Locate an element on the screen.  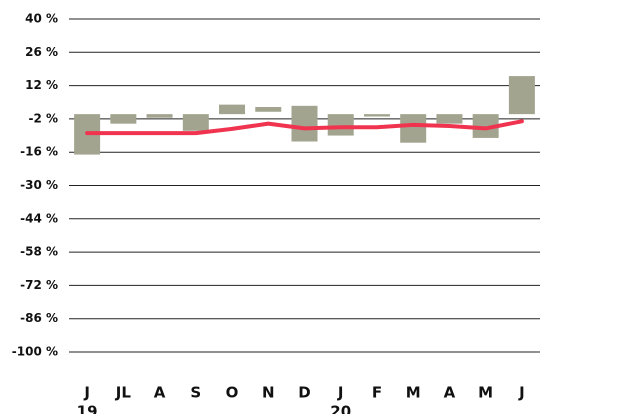
y-tick-label: -44 % is located at coordinates (39, 218).